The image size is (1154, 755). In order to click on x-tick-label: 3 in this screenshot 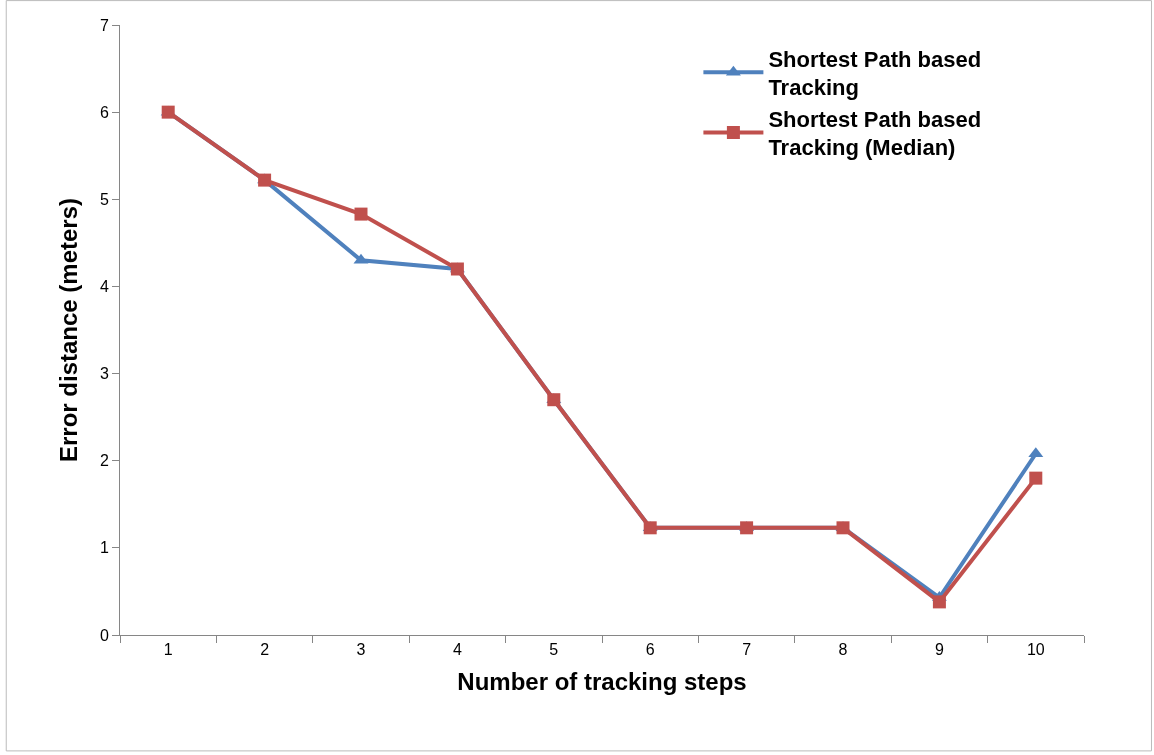, I will do `click(361, 650)`.